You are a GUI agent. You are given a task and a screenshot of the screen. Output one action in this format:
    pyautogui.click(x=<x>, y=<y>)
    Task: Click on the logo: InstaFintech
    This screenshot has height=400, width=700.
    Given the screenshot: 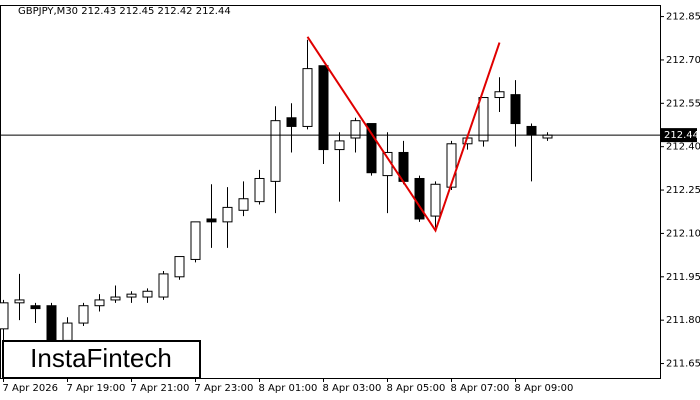 What is the action you would take?
    pyautogui.click(x=101, y=358)
    